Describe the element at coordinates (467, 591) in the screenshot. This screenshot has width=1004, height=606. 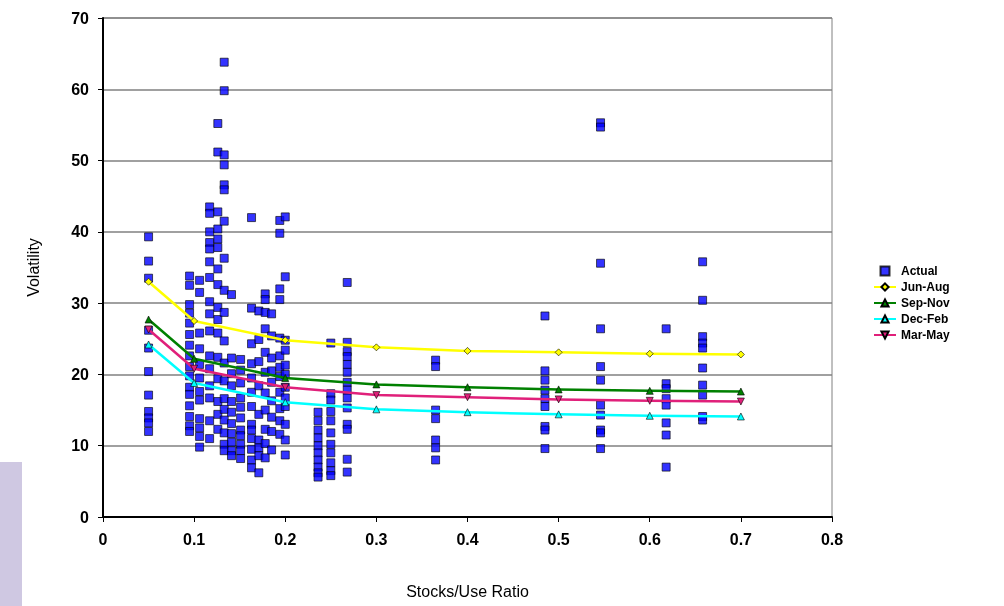
I see `x-axis-title: Stocks/Use Ratio` at that location.